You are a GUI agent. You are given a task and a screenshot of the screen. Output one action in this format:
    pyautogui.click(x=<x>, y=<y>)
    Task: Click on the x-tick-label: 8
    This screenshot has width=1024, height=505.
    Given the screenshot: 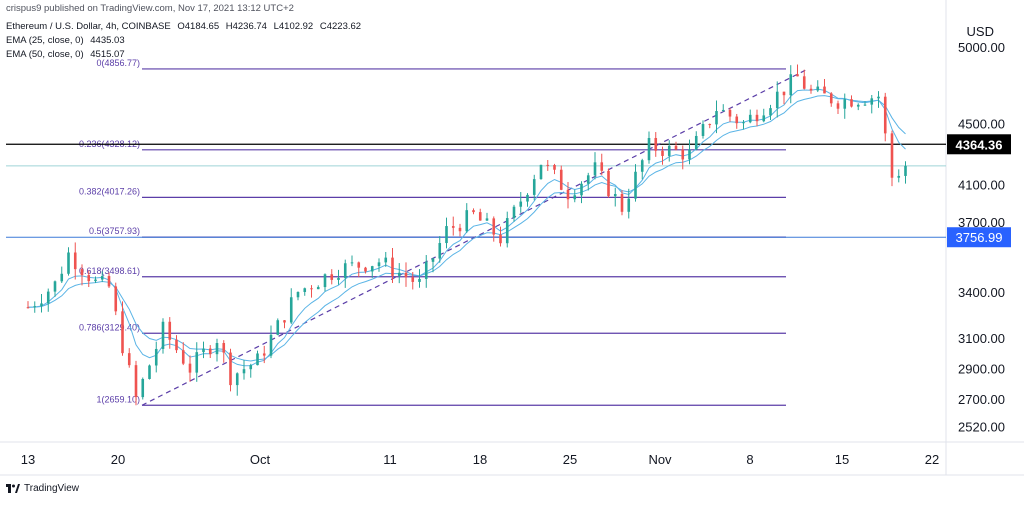 What is the action you would take?
    pyautogui.click(x=749, y=459)
    